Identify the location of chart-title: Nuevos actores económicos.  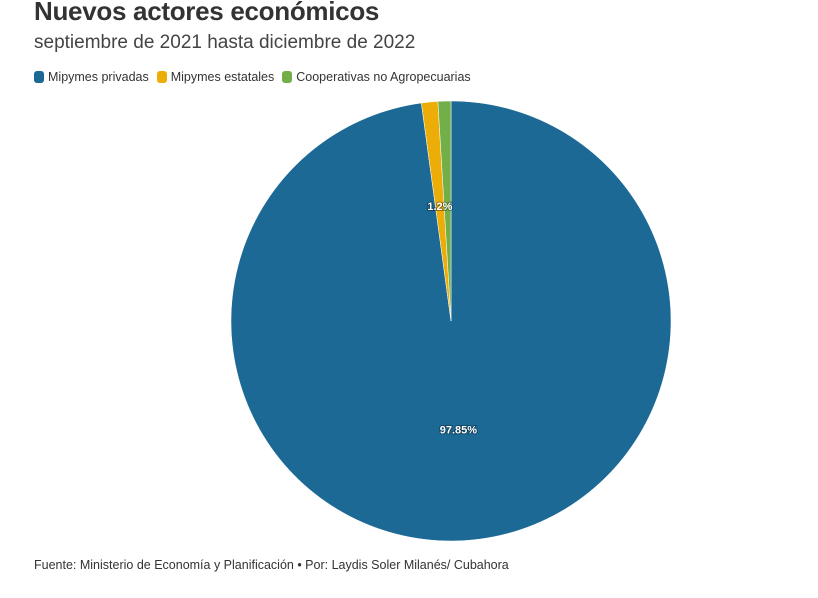
(207, 13).